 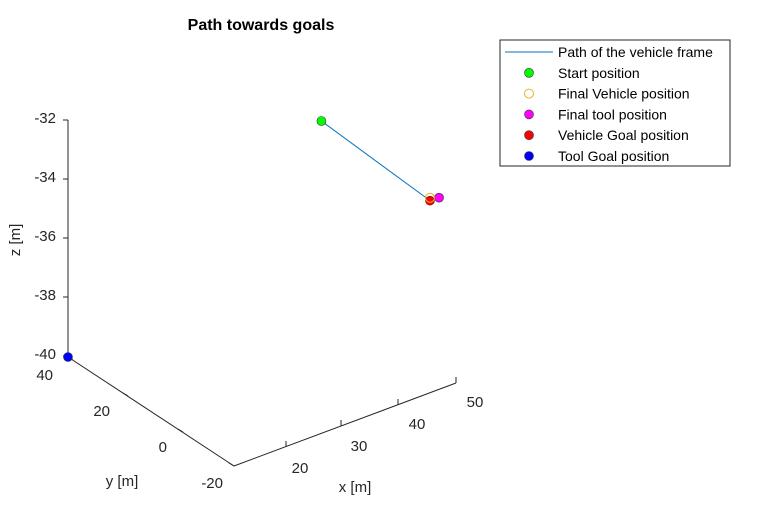 I want to click on y-tick-label: 20, so click(x=101, y=411).